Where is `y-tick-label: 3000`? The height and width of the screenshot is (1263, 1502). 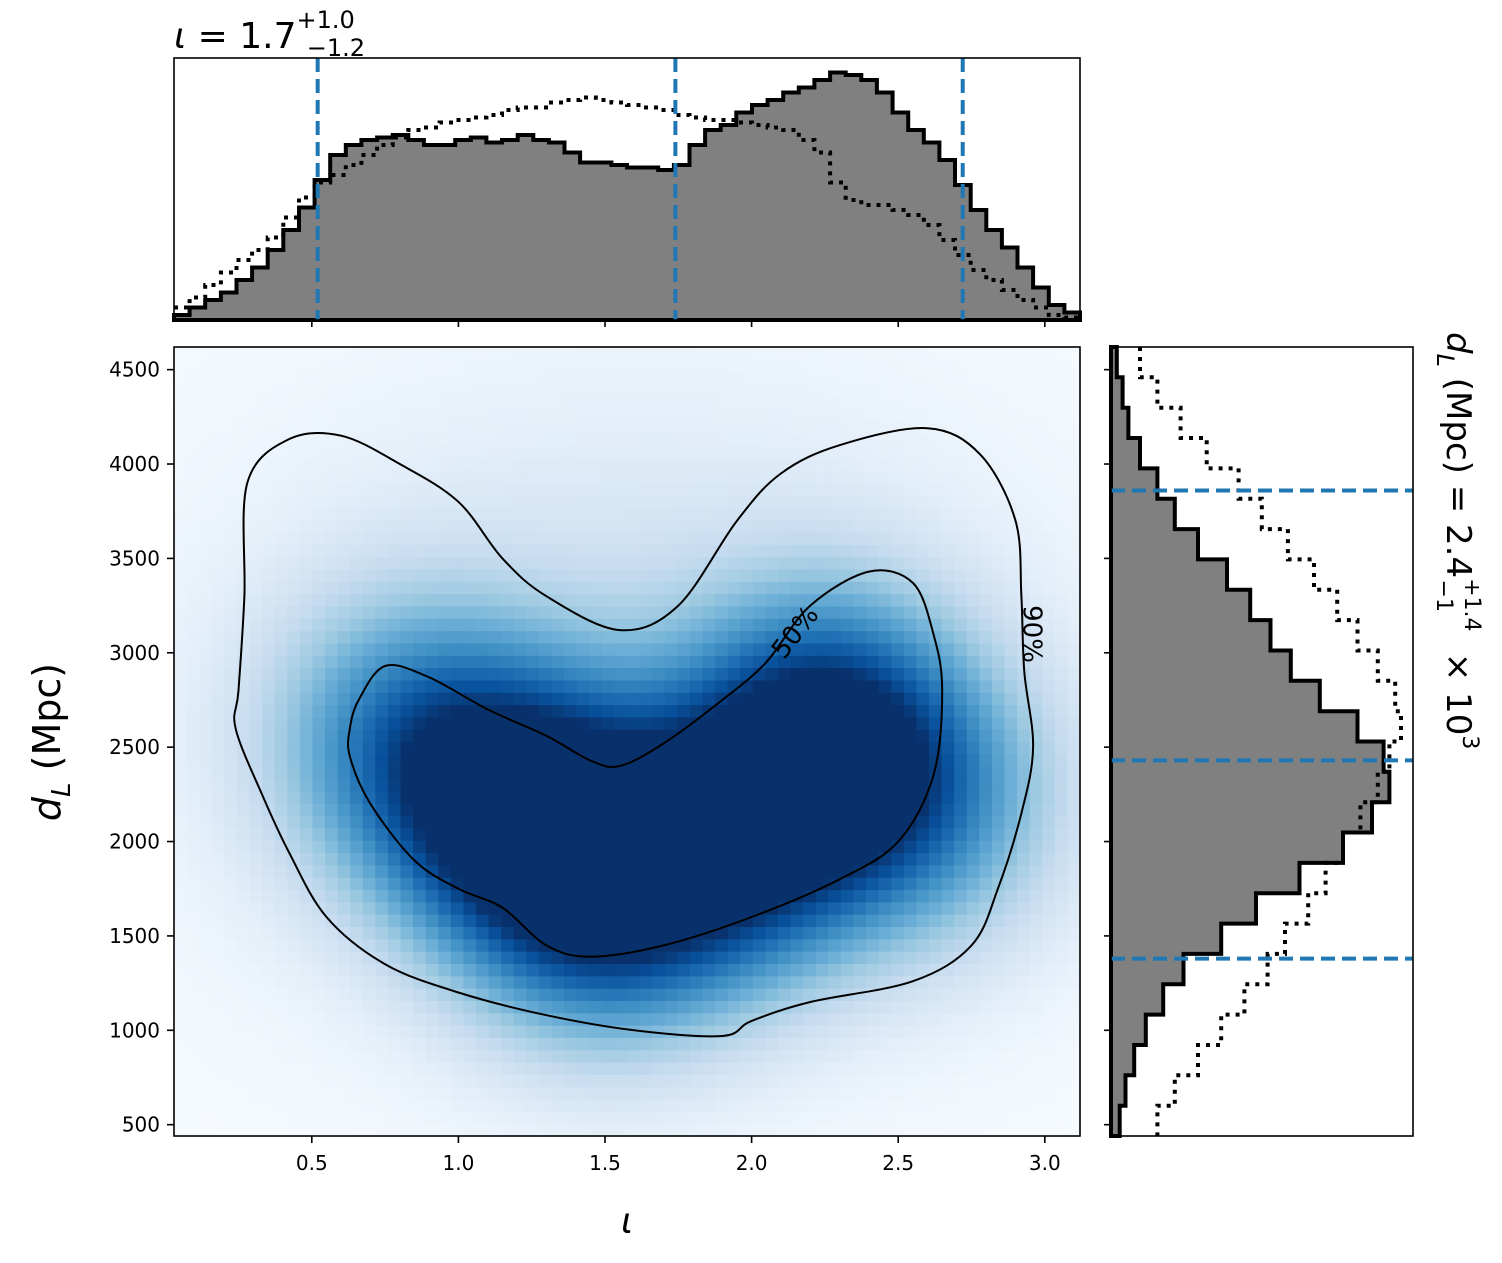 y-tick-label: 3000 is located at coordinates (134, 653).